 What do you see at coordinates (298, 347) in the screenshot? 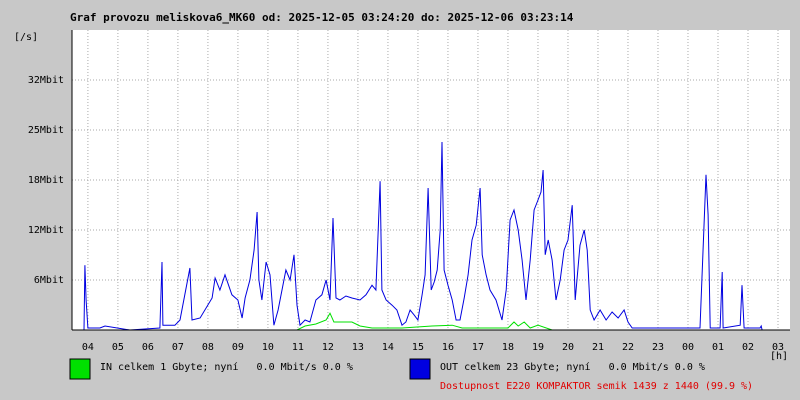
I see `x-tick-label: 11` at bounding box center [298, 347].